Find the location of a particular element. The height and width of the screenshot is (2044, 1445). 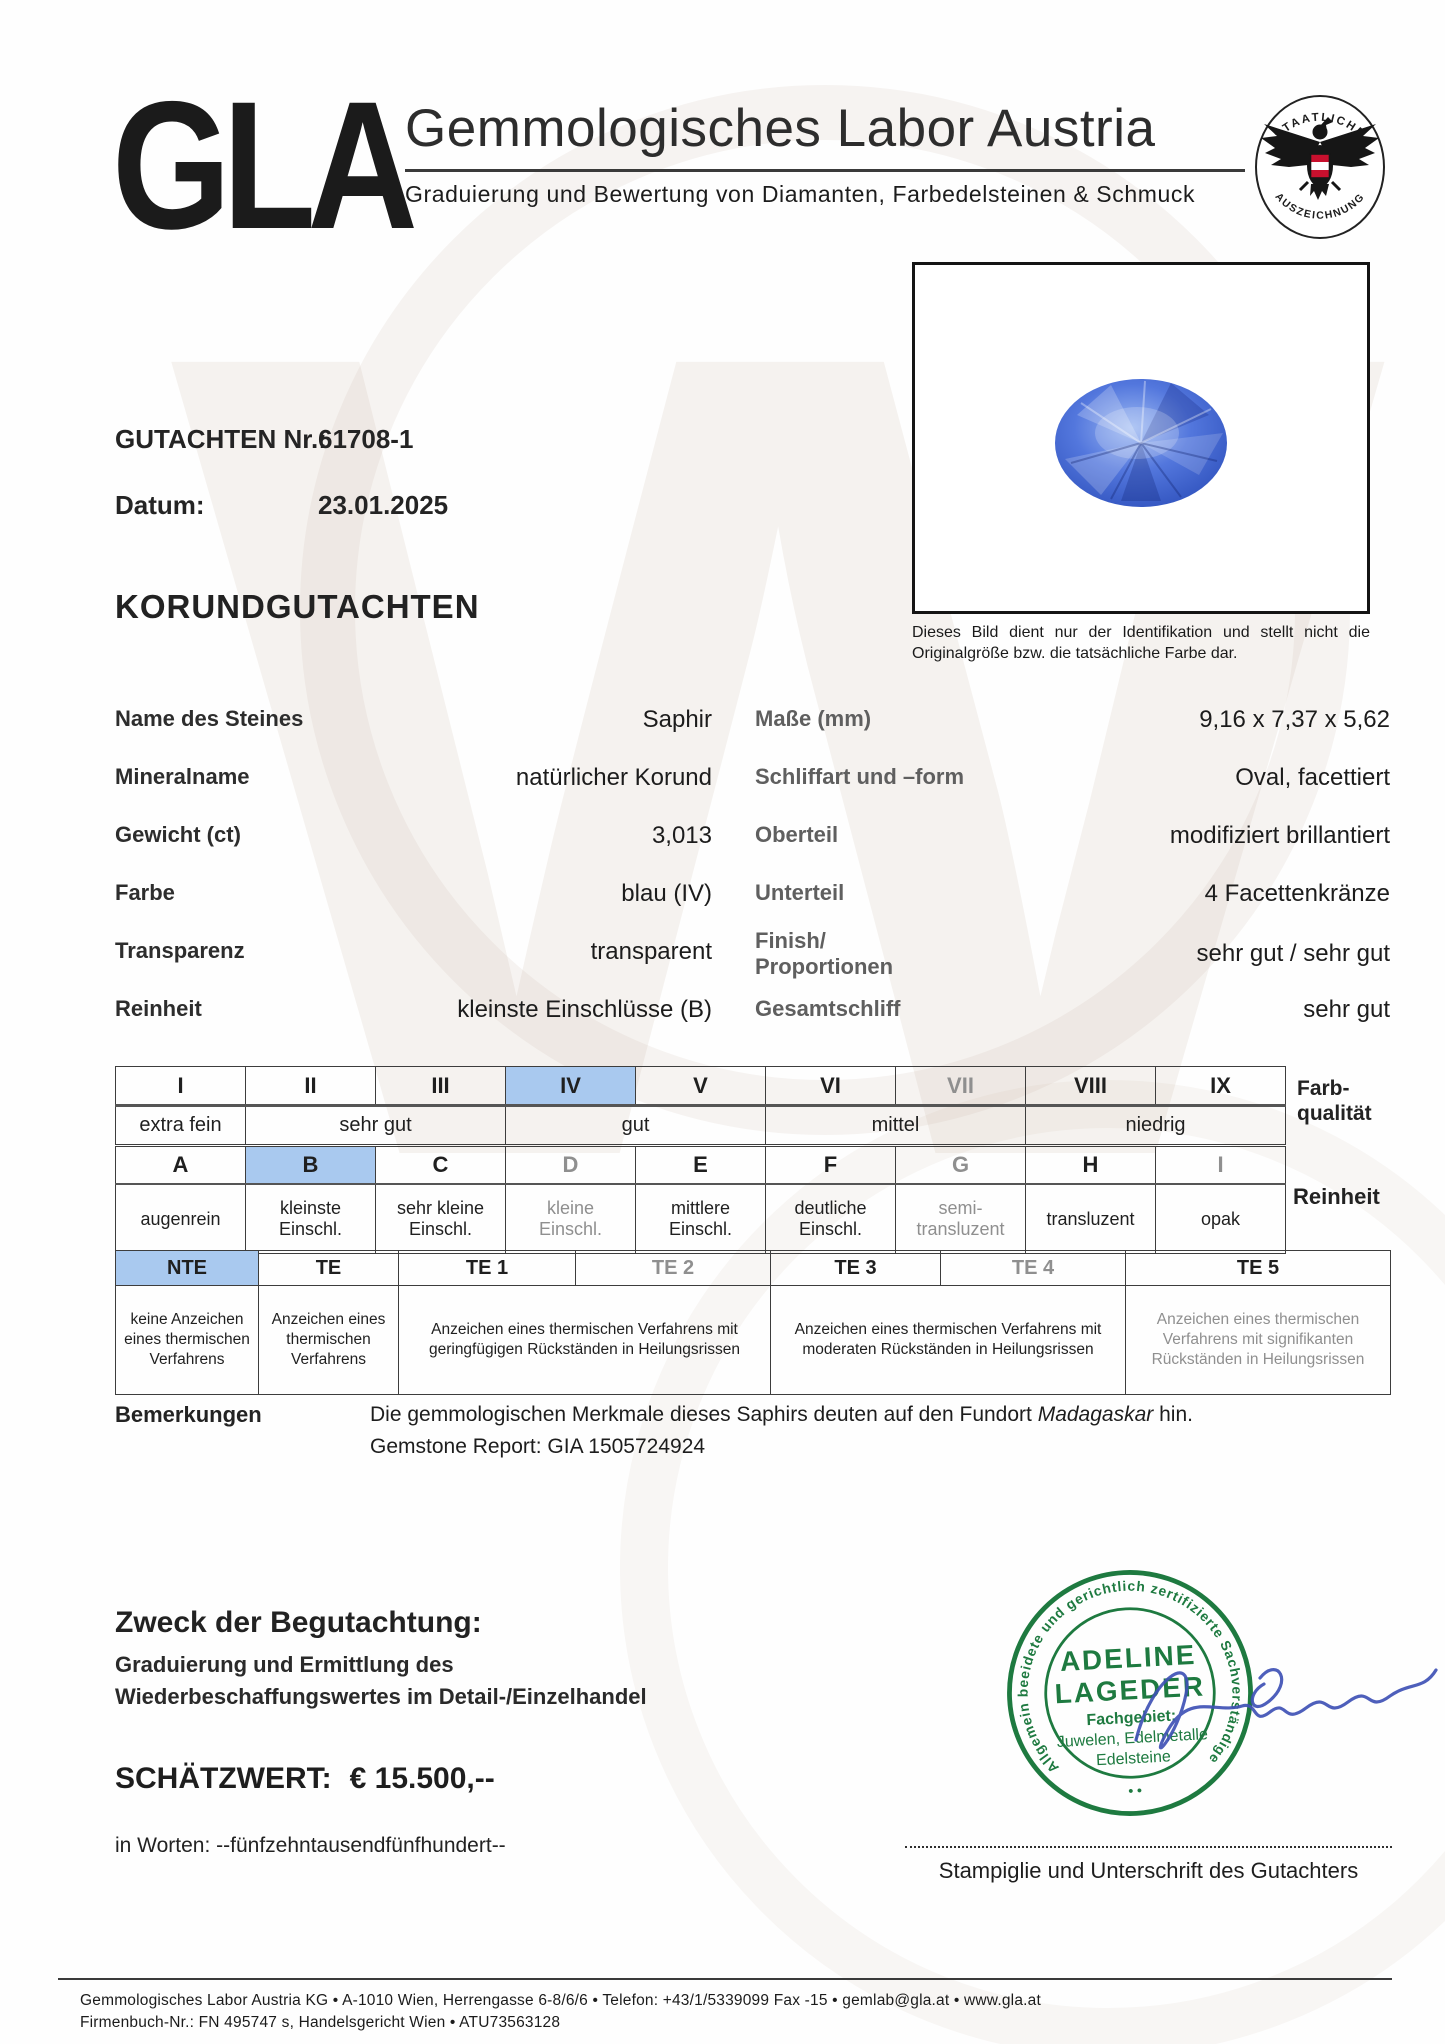

grade-cell: E is located at coordinates (700, 1165).